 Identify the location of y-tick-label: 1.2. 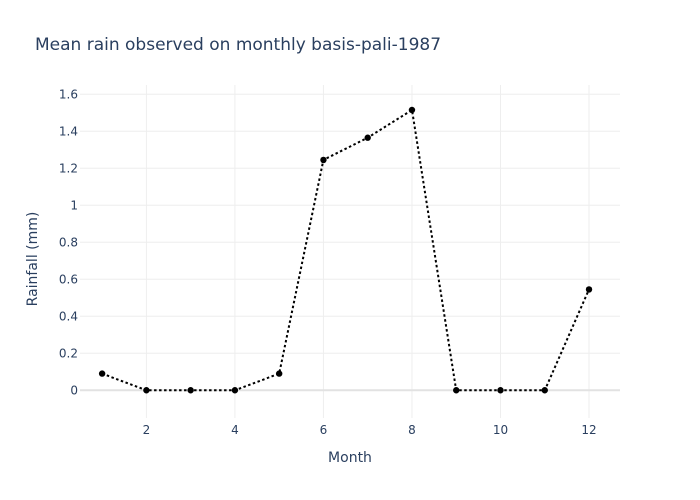
(68, 168).